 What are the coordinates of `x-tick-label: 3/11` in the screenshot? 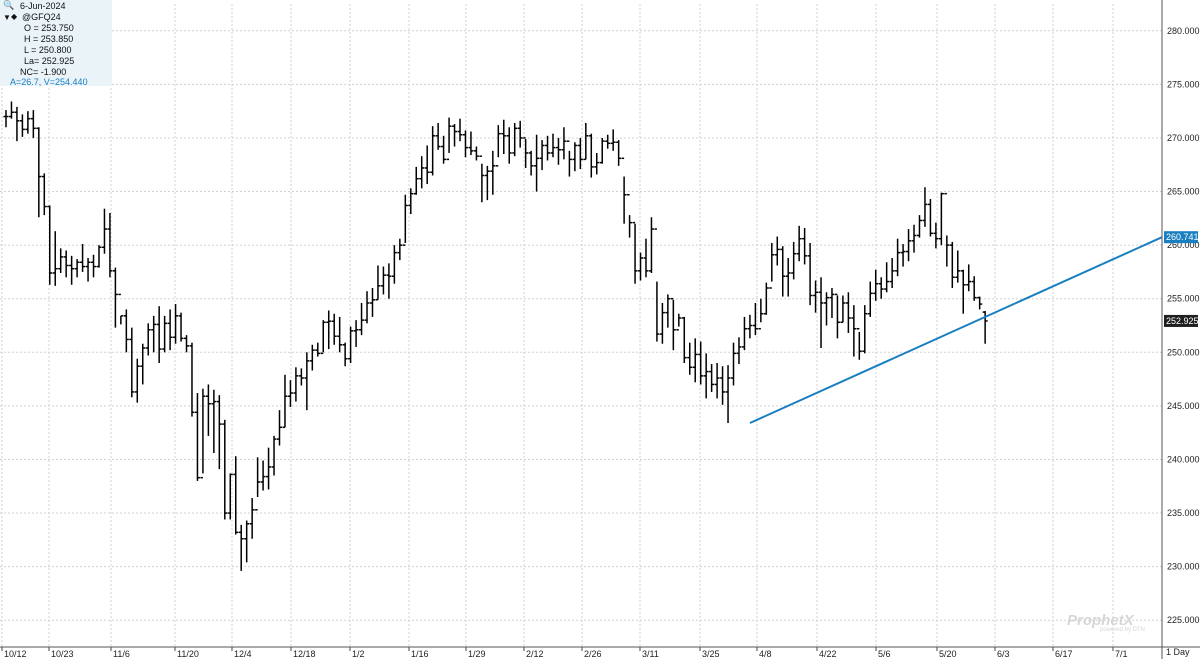 It's located at (650, 654).